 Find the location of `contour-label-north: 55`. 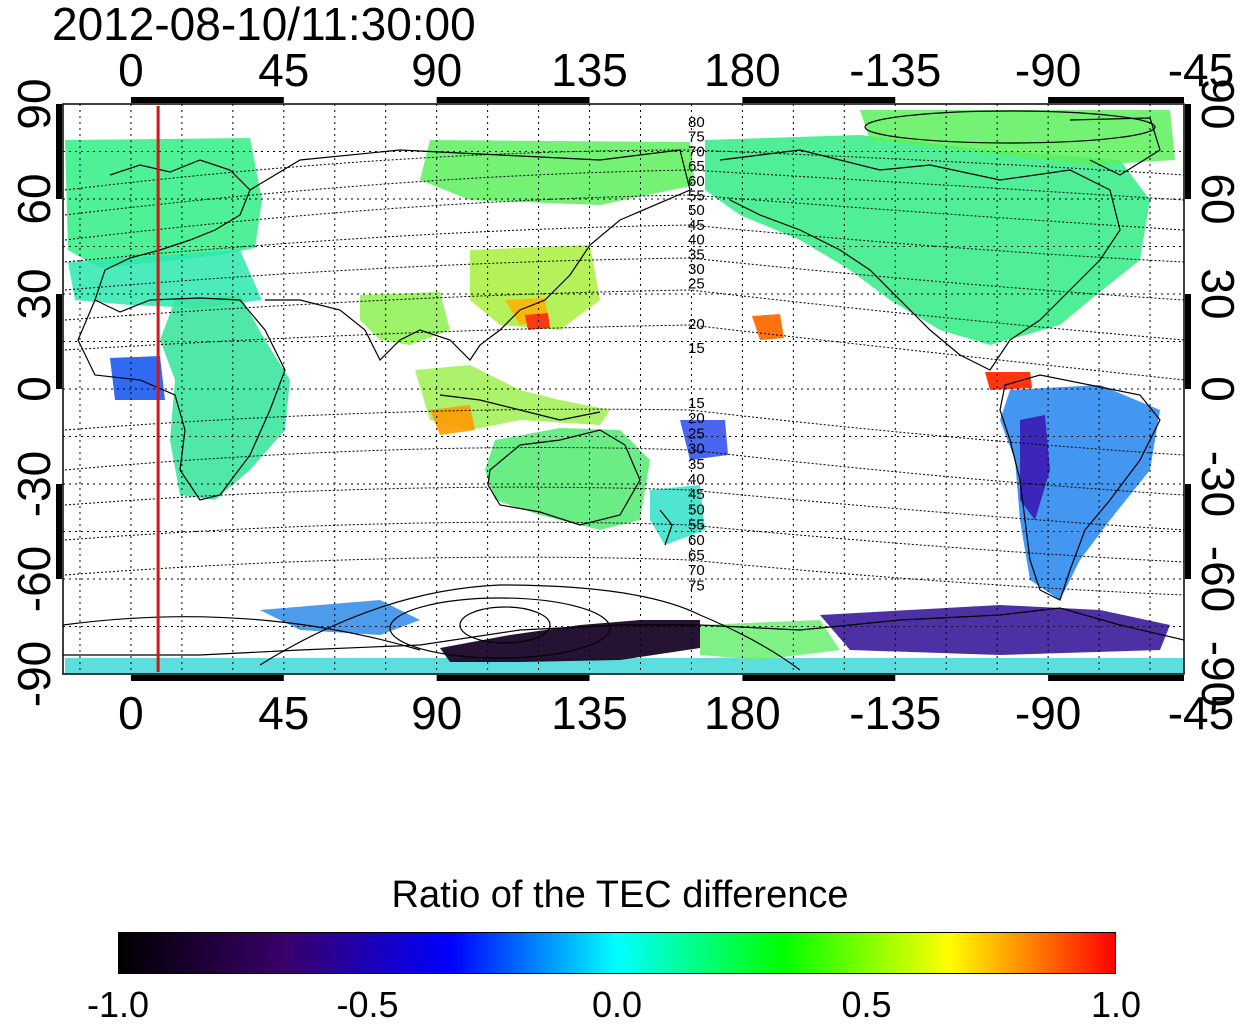

contour-label-north: 55 is located at coordinates (696, 196).